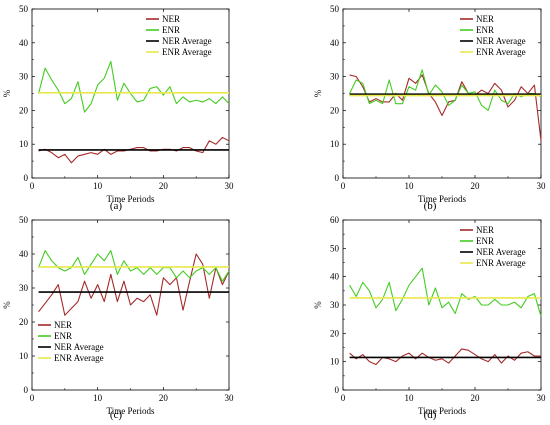 The image size is (550, 425). I want to click on plot-frame, so click(442, 305).